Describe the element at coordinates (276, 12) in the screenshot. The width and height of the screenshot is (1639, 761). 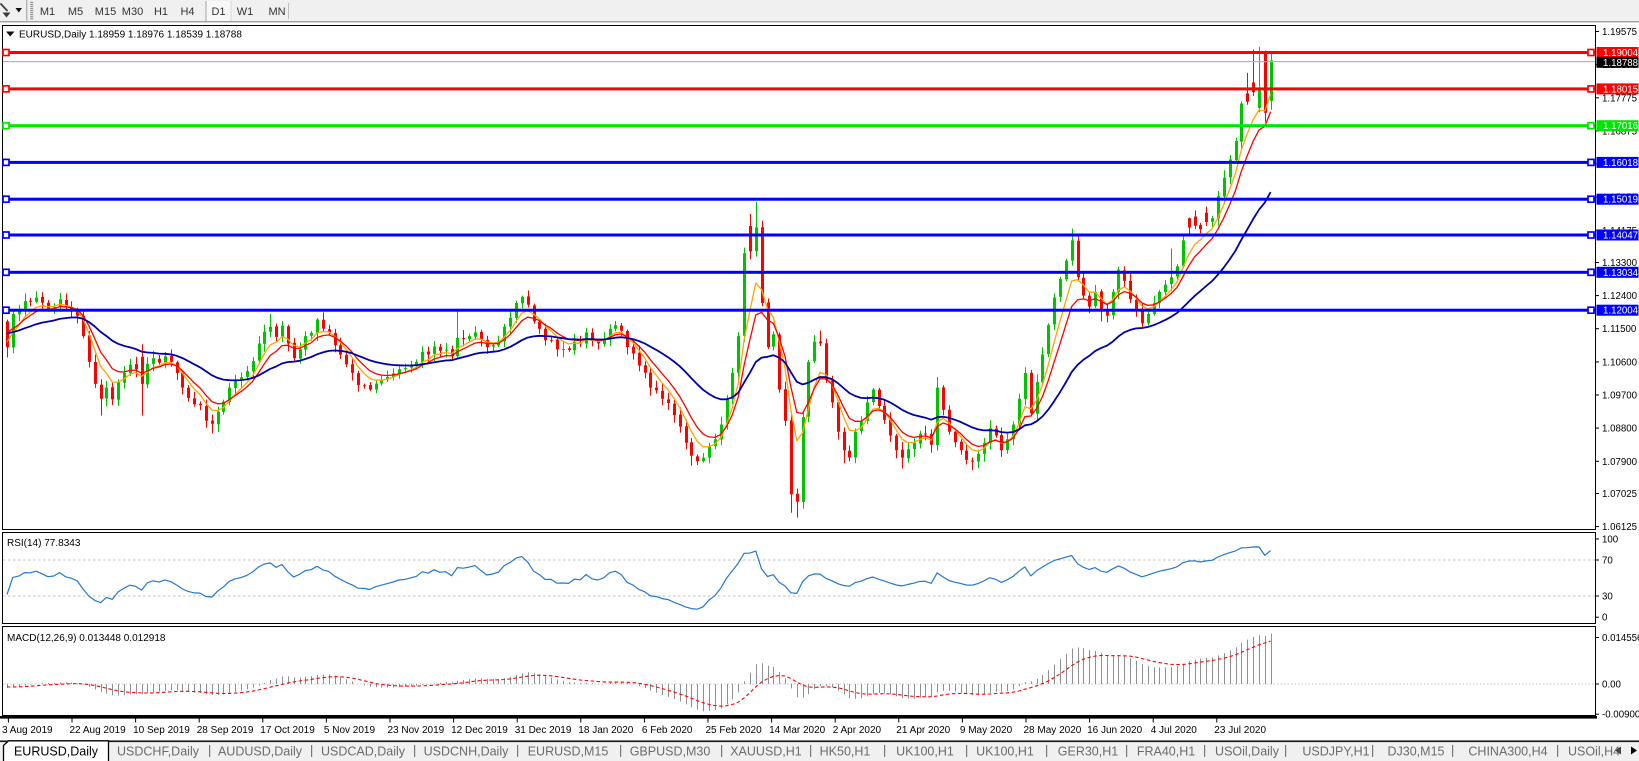
I see `svg-text: MN` at that location.